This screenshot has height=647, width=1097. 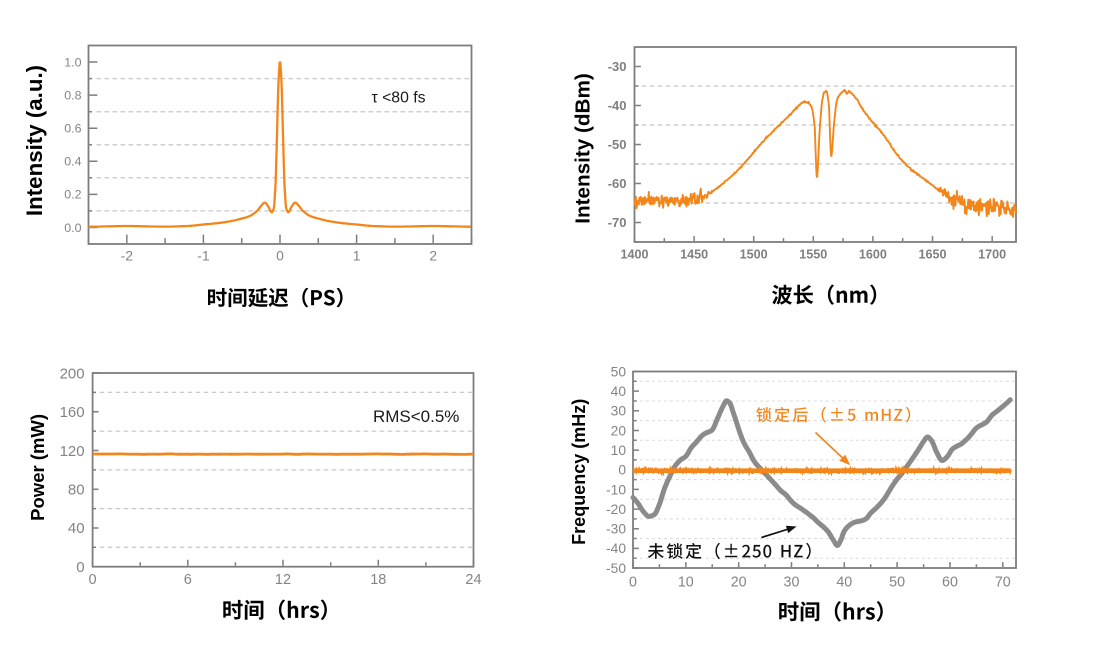 What do you see at coordinates (72, 129) in the screenshot?
I see `svg-text: 0.6` at bounding box center [72, 129].